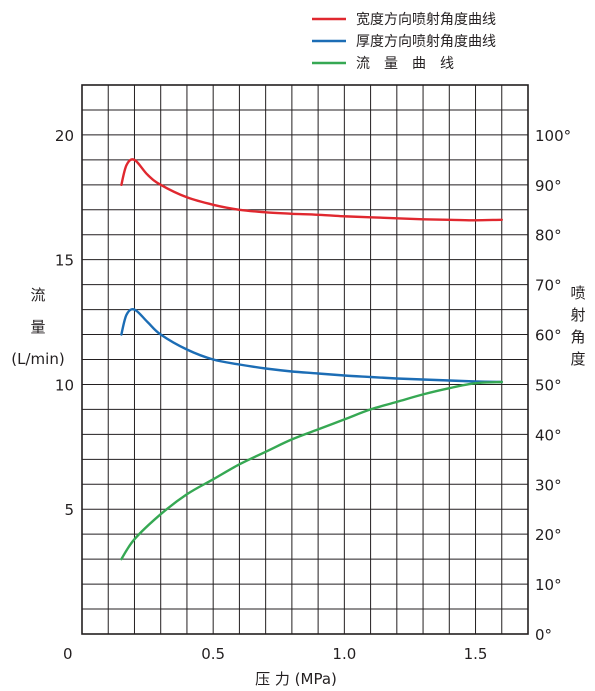  What do you see at coordinates (64, 261) in the screenshot?
I see `y-left-tick-label: 15` at bounding box center [64, 261].